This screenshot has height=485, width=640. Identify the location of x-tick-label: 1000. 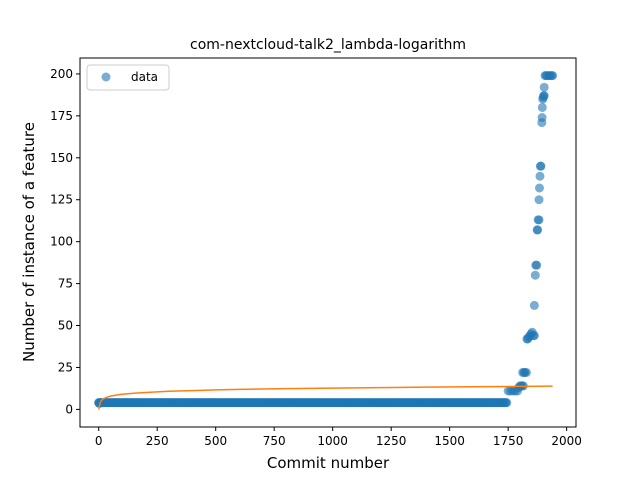
(332, 441).